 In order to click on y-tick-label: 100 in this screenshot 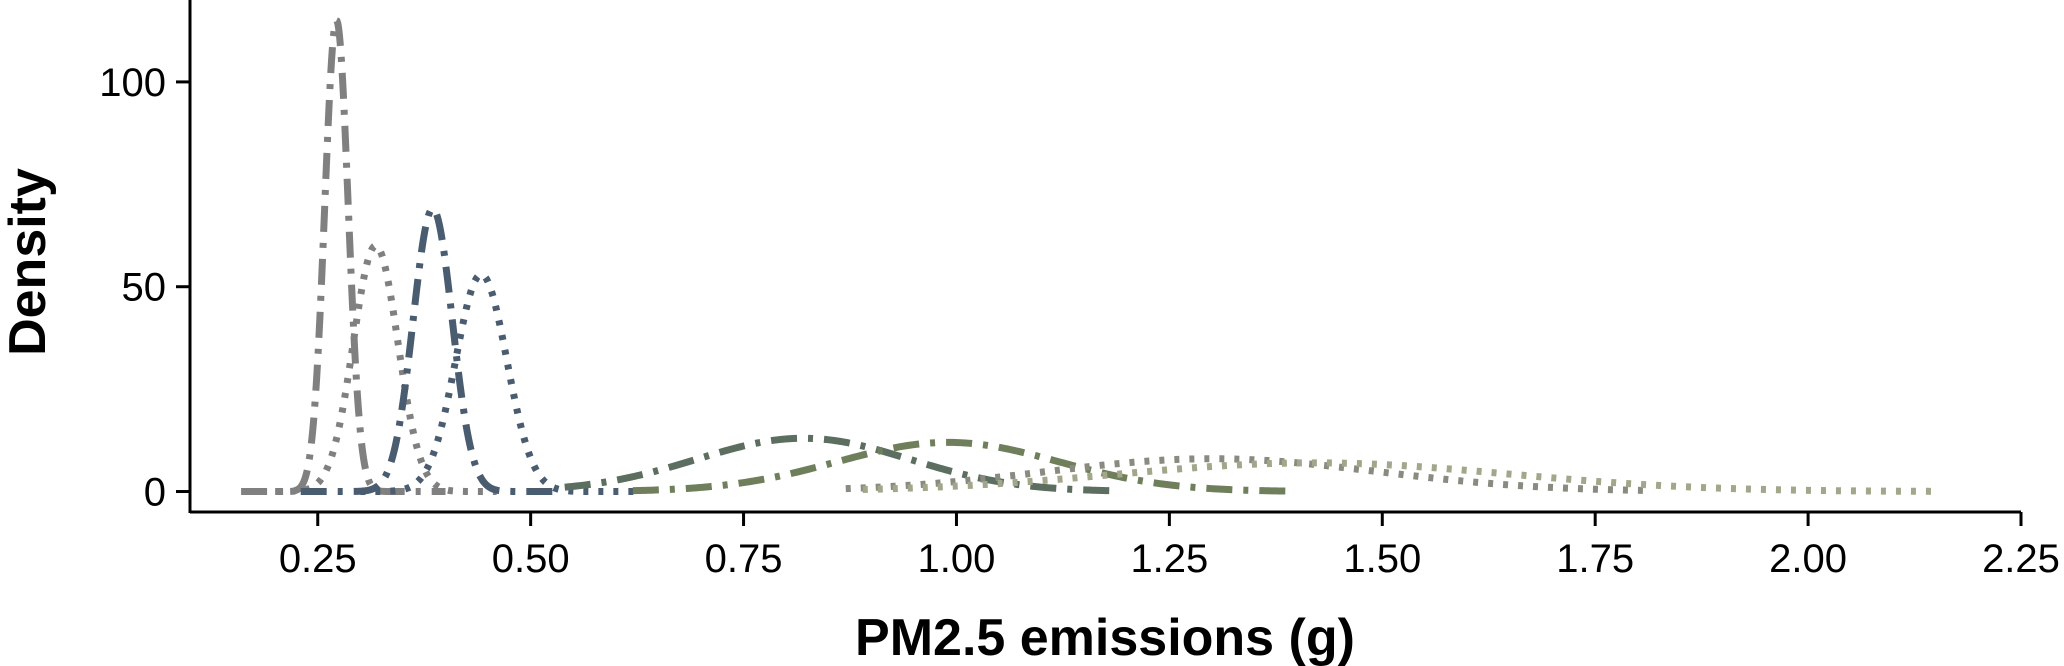, I will do `click(132, 83)`.